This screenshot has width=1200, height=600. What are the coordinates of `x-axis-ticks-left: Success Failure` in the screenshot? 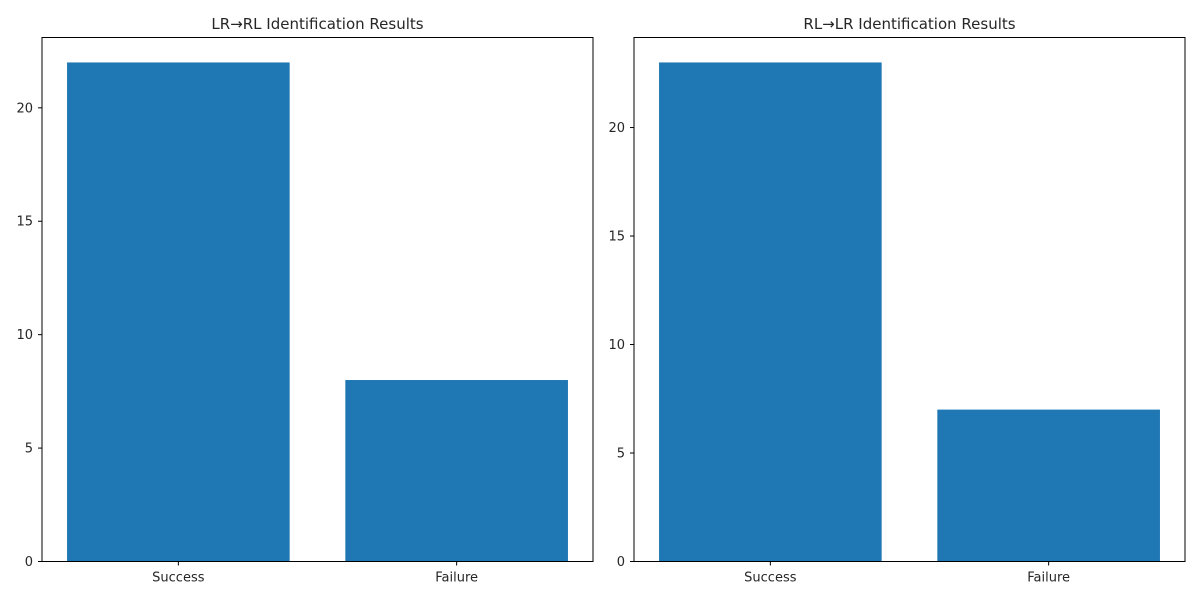 It's located at (315, 573).